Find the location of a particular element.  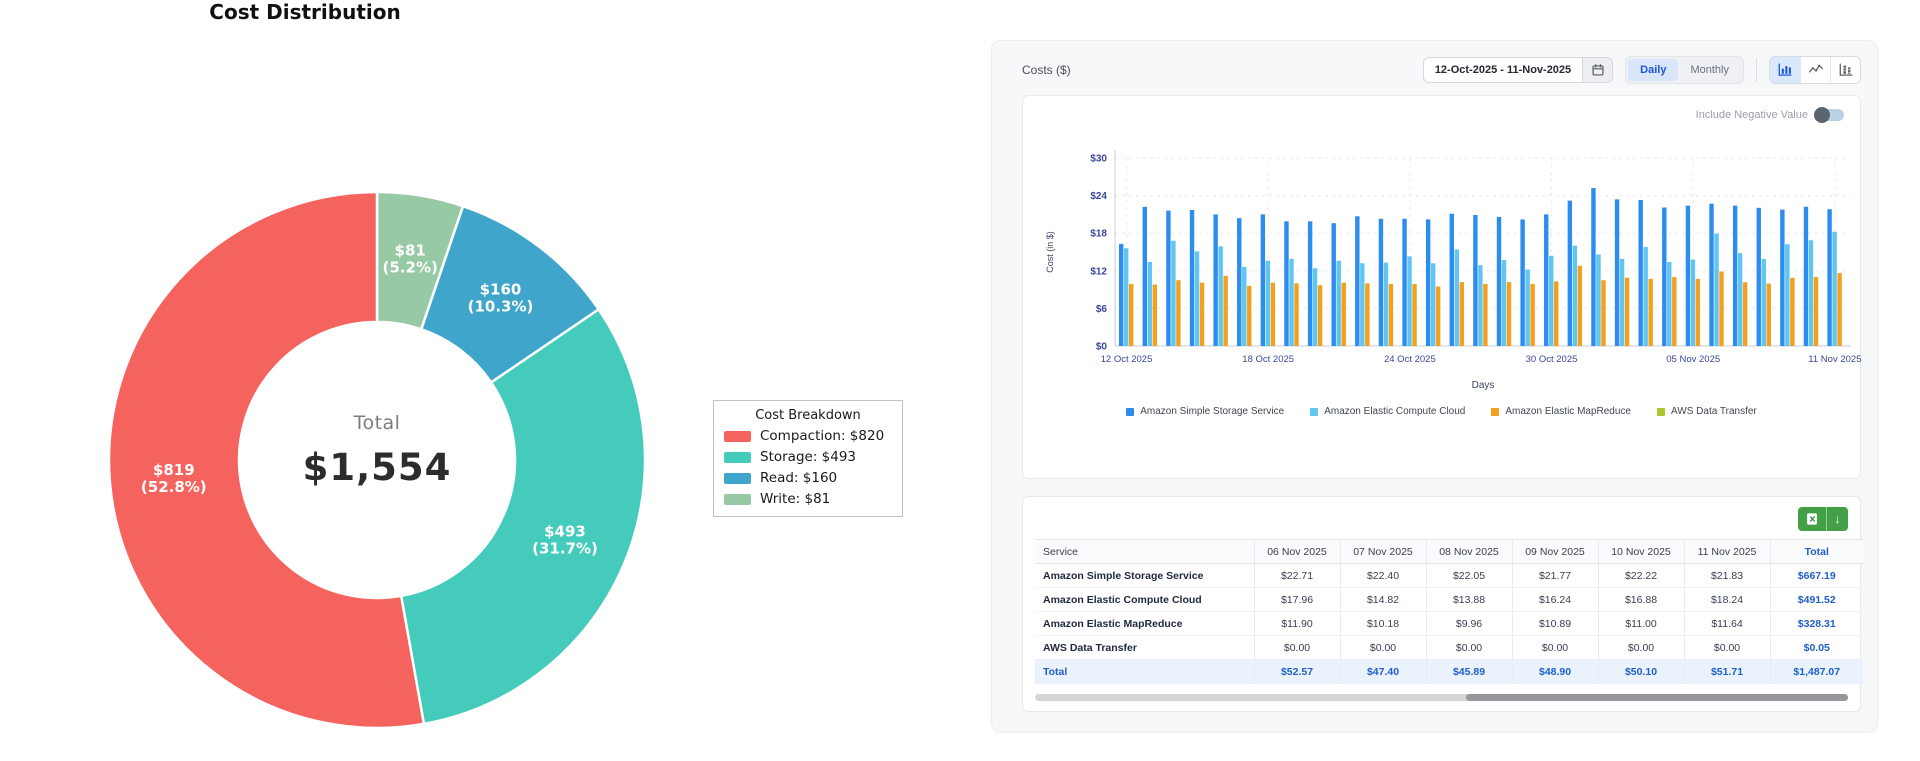

scrollbar-thumb is located at coordinates (1656, 697).